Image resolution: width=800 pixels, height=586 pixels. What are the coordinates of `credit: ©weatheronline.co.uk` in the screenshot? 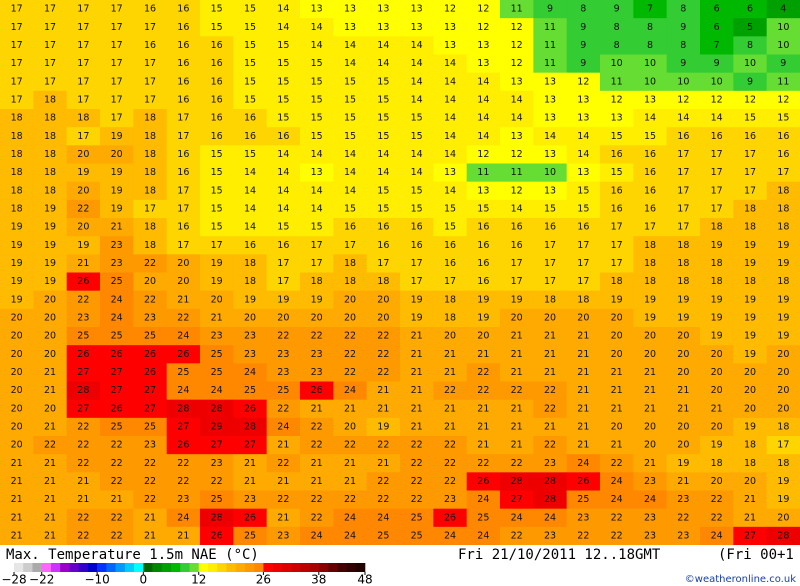 It's located at (740, 579).